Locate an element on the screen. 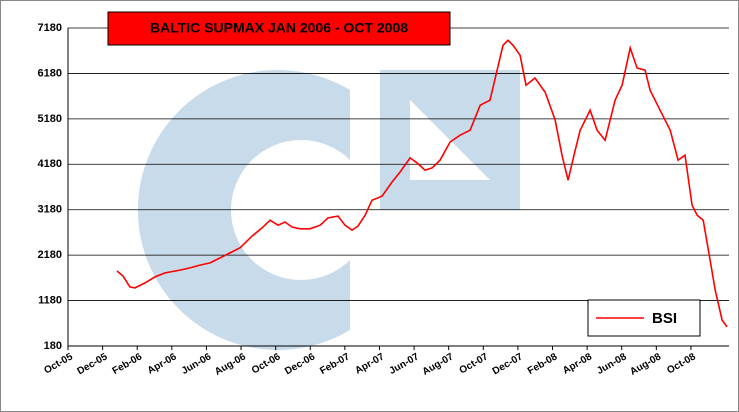  y-tick-label: 1180 is located at coordinates (50, 300).